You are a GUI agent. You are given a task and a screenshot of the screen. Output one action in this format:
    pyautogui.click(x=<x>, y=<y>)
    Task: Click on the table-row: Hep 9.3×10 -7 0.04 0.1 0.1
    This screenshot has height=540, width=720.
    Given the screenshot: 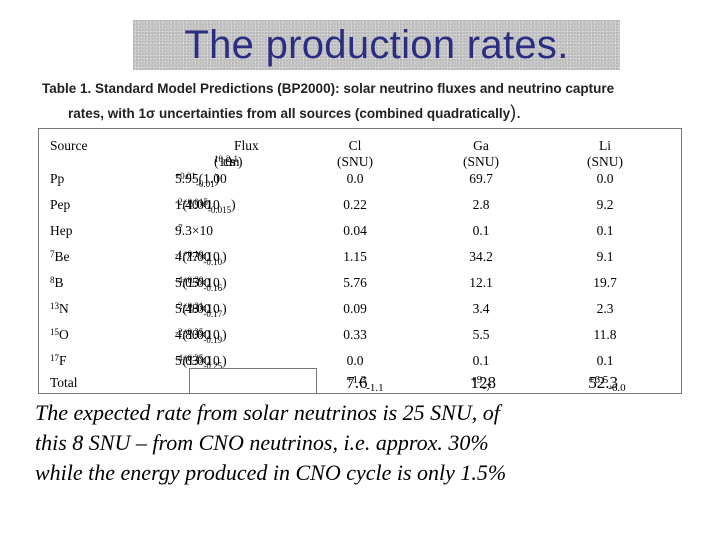 What is the action you would take?
    pyautogui.click(x=360, y=236)
    